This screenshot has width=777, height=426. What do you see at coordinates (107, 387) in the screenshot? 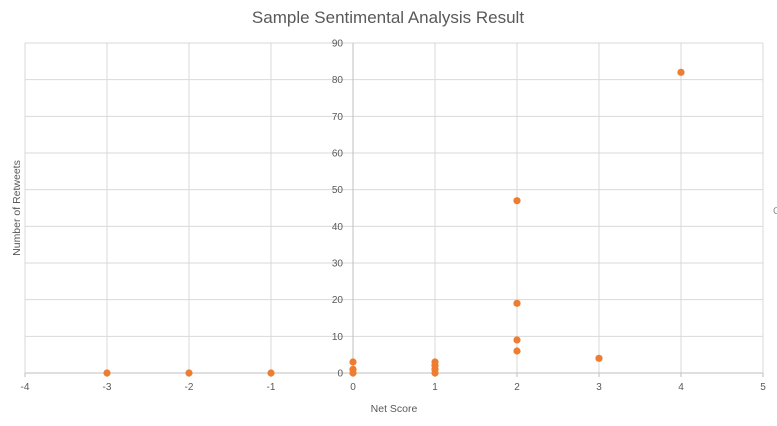
I see `x-tick-label: -3` at bounding box center [107, 387].